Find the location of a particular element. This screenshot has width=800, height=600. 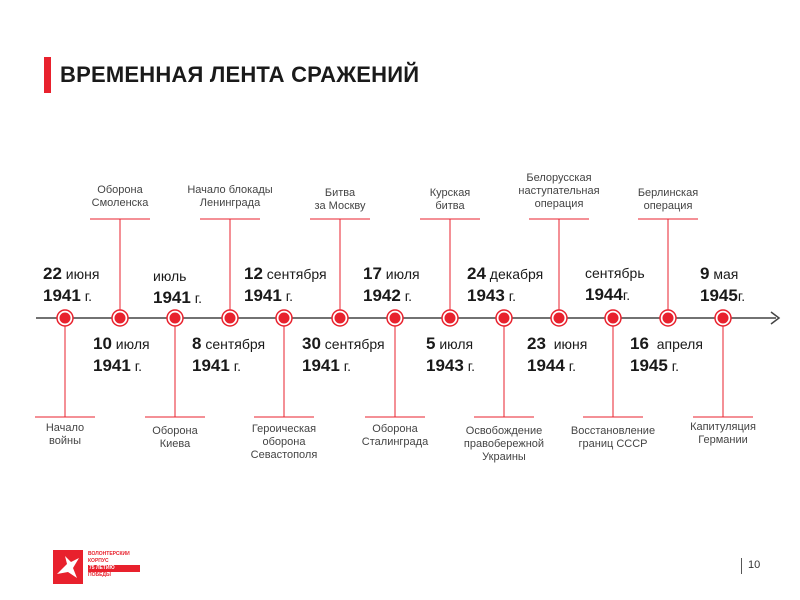

event-date: 9 мая 1945г. is located at coordinates (722, 285).